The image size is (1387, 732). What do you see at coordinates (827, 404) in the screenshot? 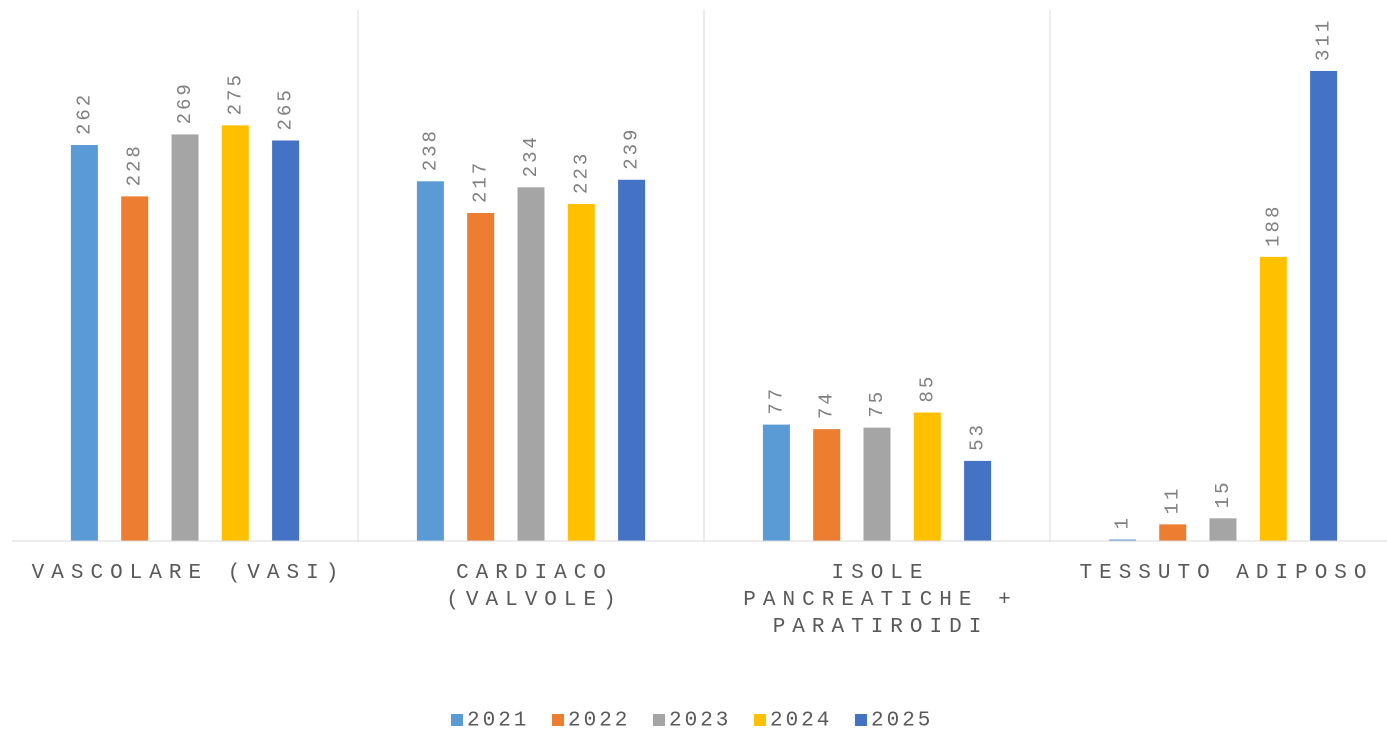
I see `data-label: 74` at bounding box center [827, 404].